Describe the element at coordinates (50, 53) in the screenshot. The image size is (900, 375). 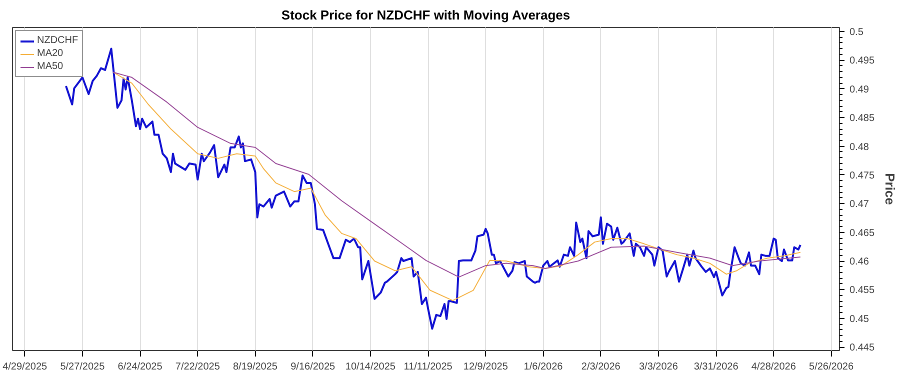
I see `legend-label: MA20` at that location.